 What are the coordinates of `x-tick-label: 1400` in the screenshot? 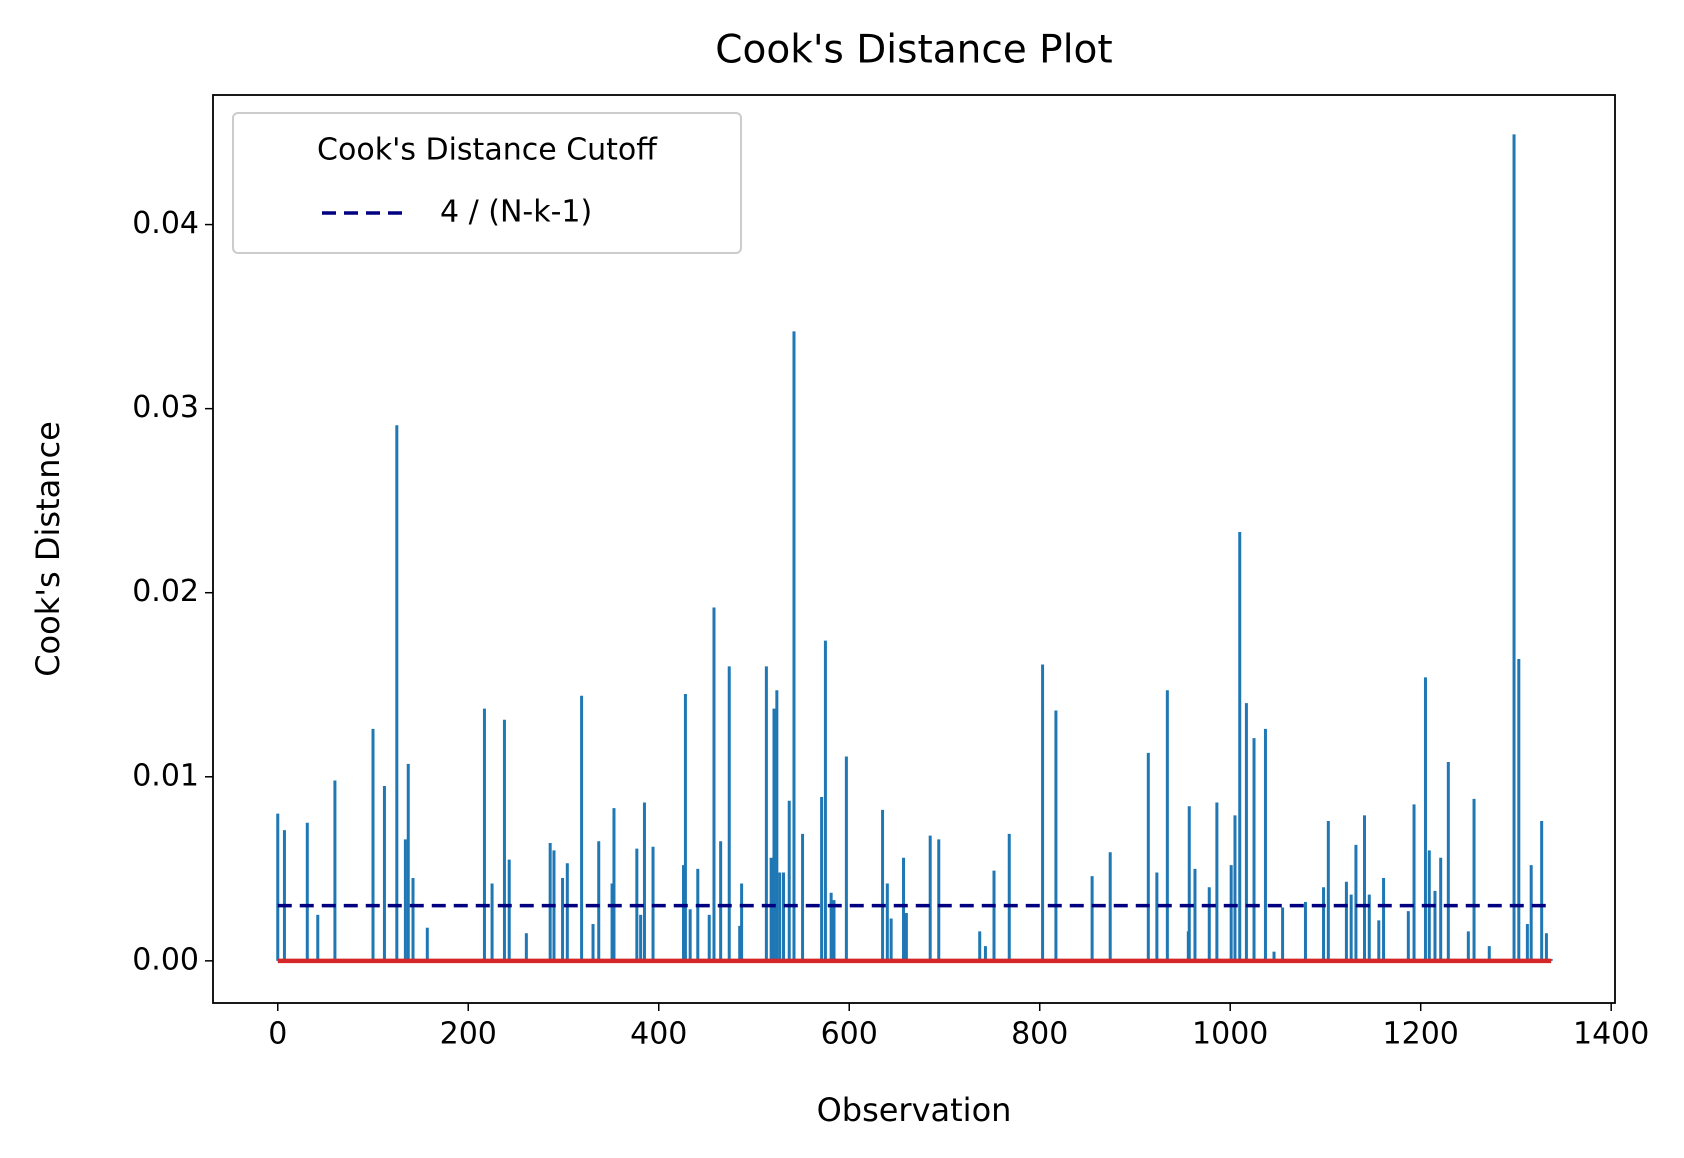 It's located at (1611, 1034).